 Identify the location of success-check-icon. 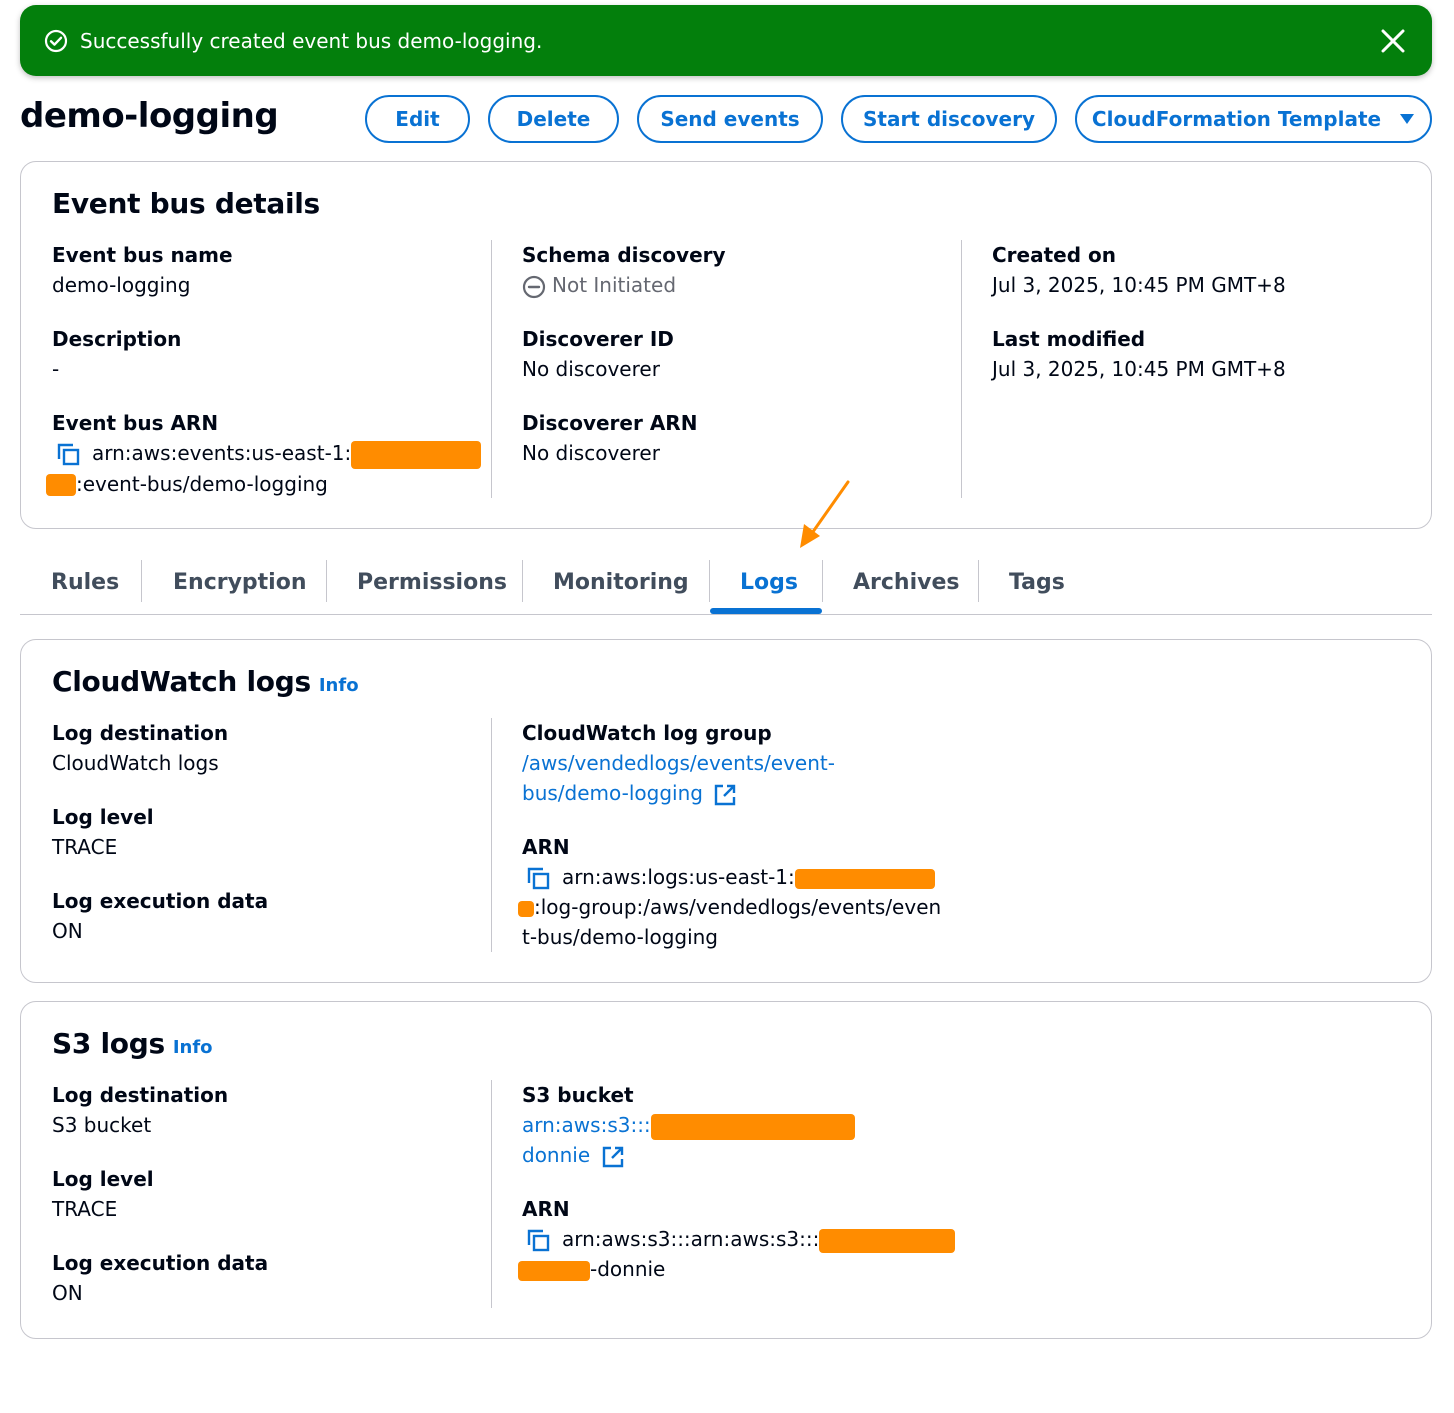
(56, 40).